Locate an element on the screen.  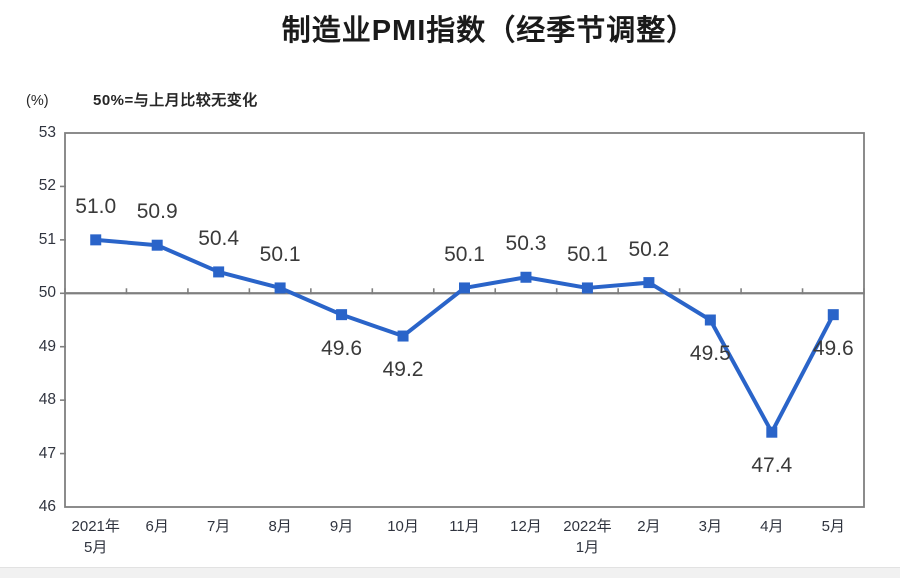
data-label: 50.9 is located at coordinates (157, 212).